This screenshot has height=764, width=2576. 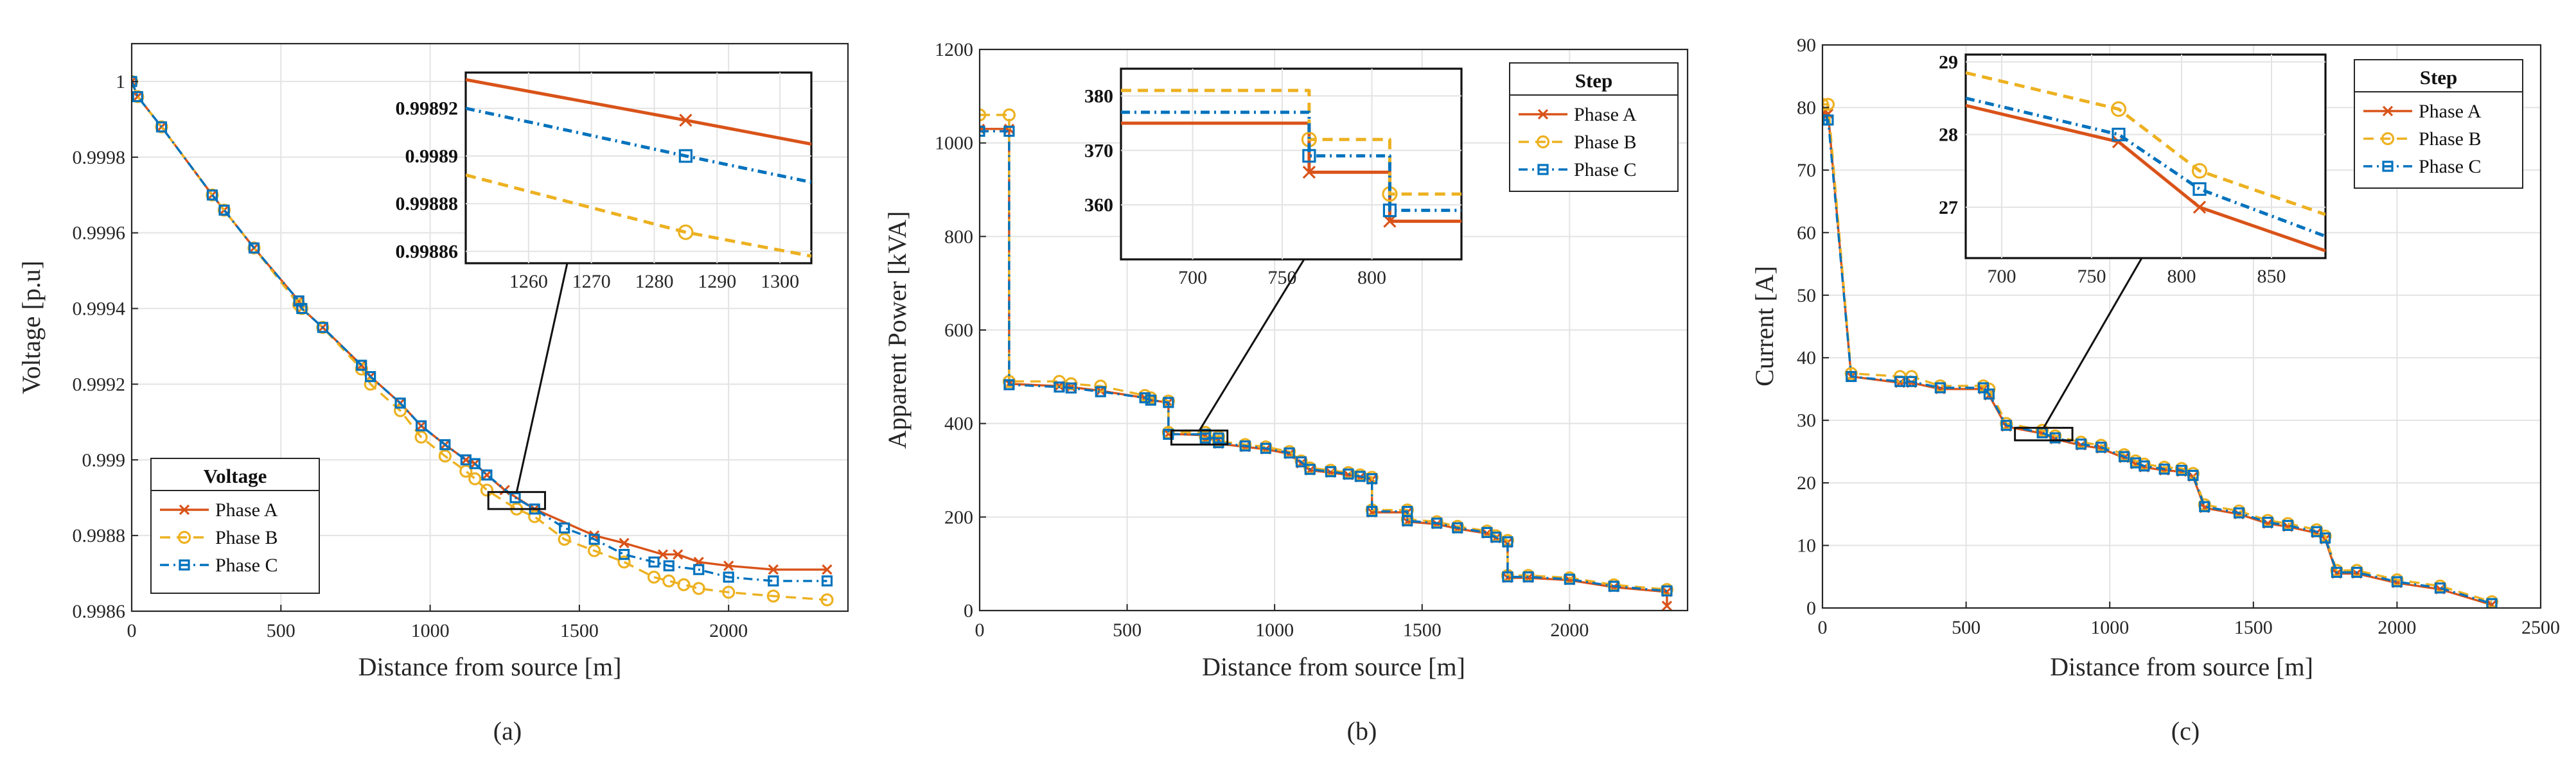 I want to click on zoom-x-tick-label: 1300, so click(x=780, y=281).